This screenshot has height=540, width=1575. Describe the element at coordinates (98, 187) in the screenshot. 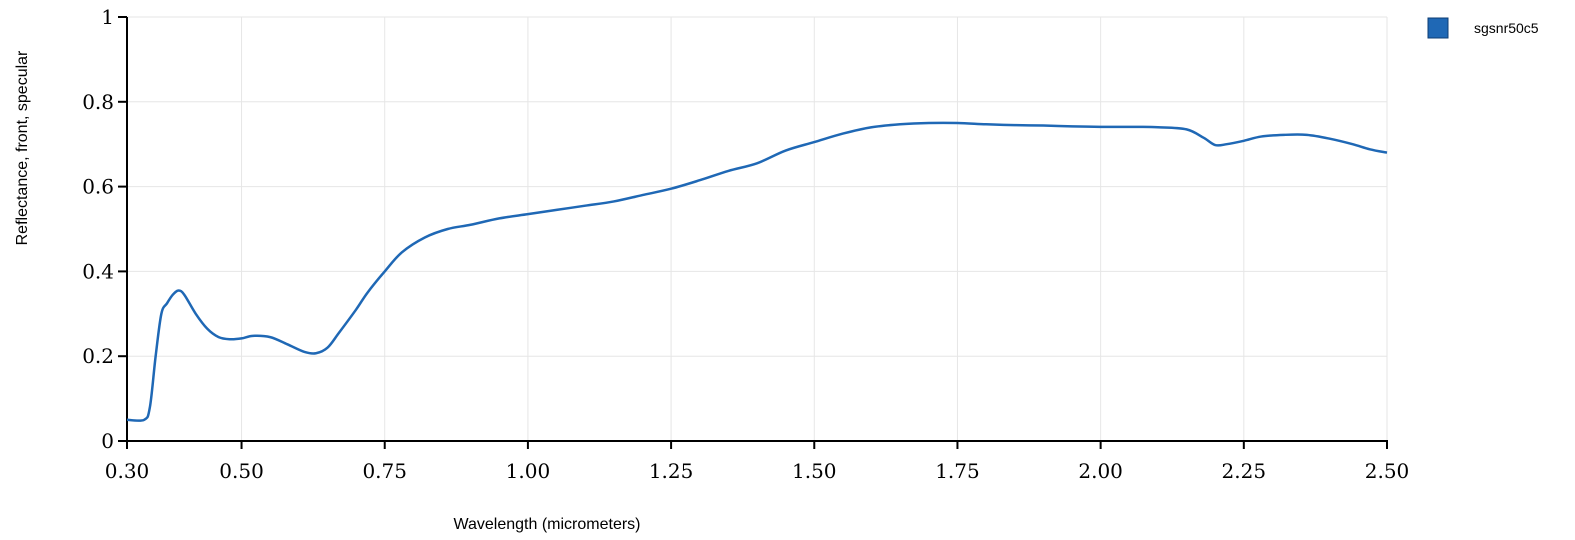

I see `y-tick-label: 0.6` at that location.